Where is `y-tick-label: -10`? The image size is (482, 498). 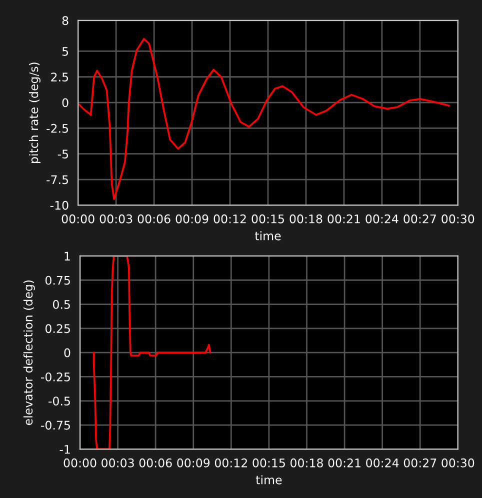
y-tick-label: -10 is located at coordinates (59, 205).